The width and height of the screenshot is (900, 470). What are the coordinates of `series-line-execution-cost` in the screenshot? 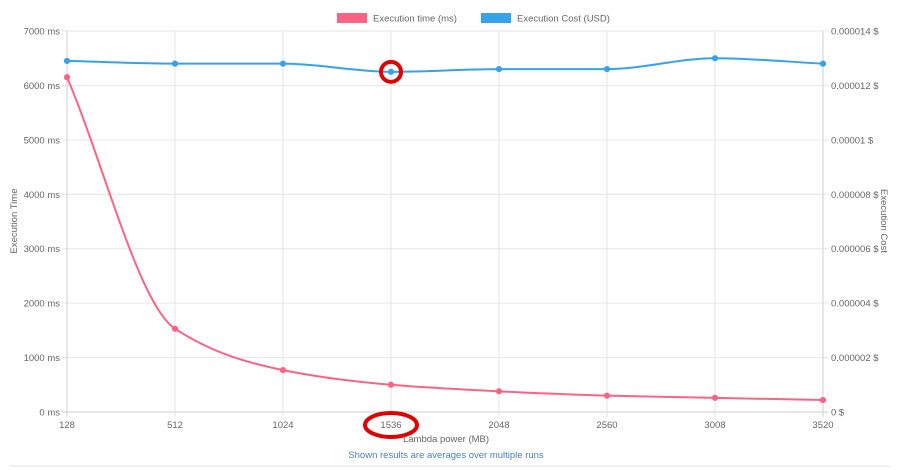 It's located at (445, 65).